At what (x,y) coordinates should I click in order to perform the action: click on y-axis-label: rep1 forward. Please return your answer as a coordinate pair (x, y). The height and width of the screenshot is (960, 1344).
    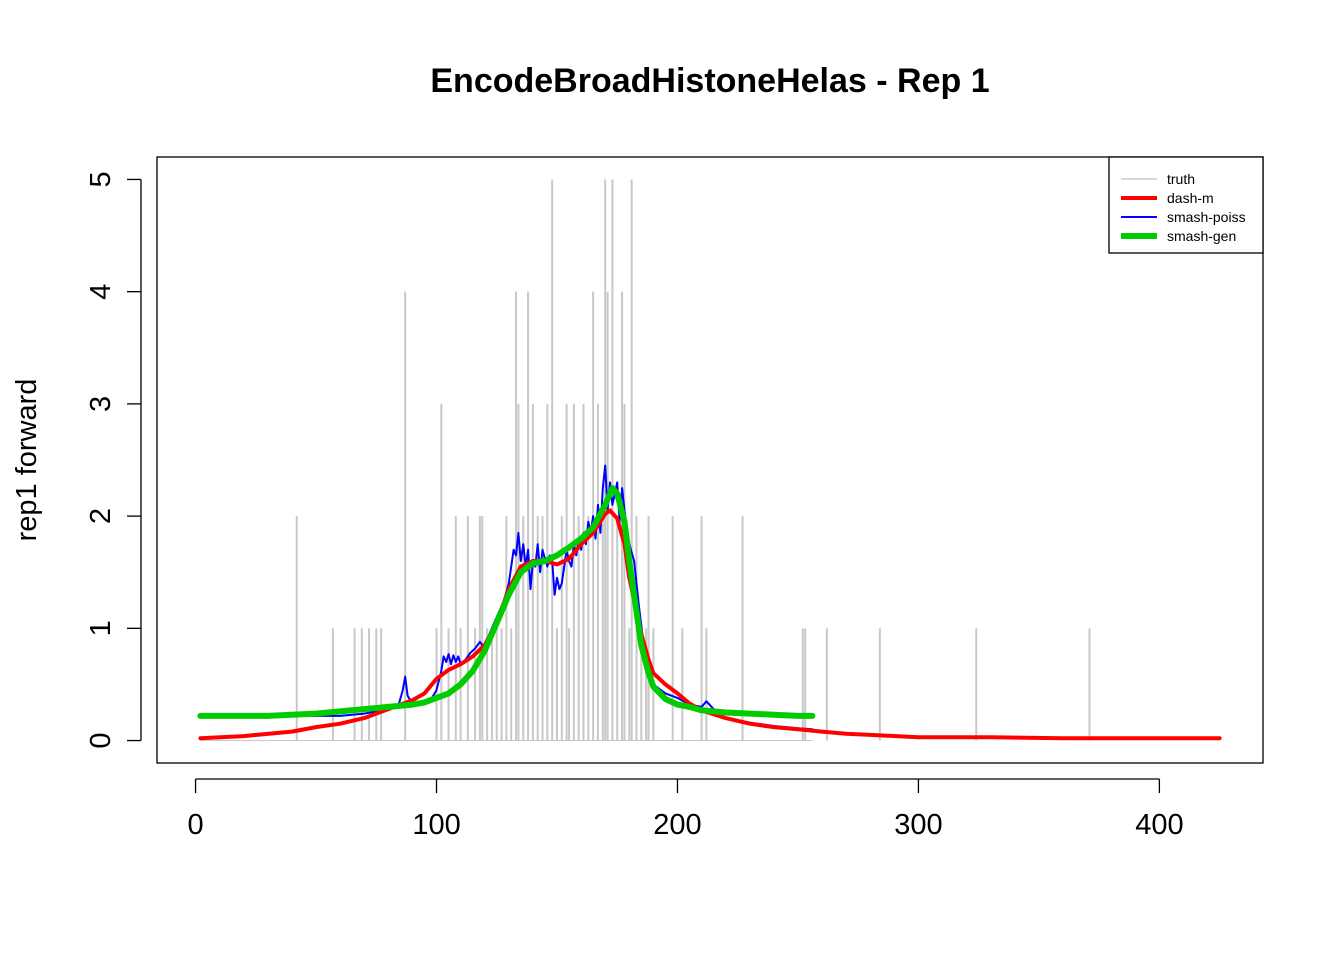
    Looking at the image, I should click on (27, 460).